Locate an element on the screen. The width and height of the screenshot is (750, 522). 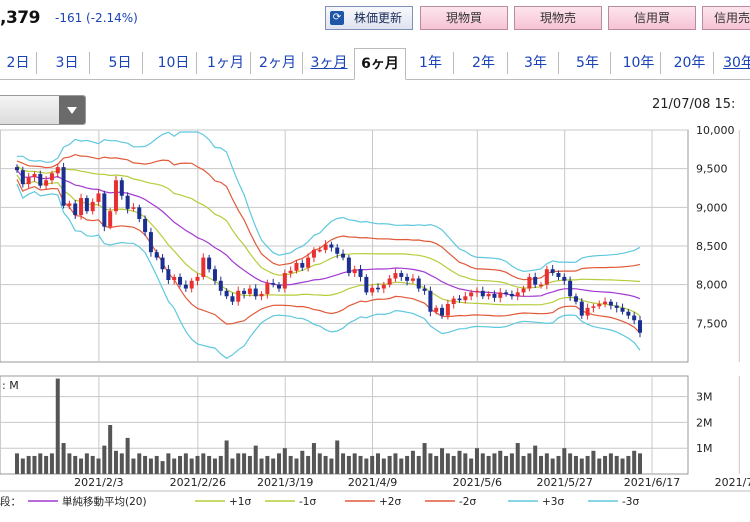
tab-30-years: 30年 is located at coordinates (736, 63).